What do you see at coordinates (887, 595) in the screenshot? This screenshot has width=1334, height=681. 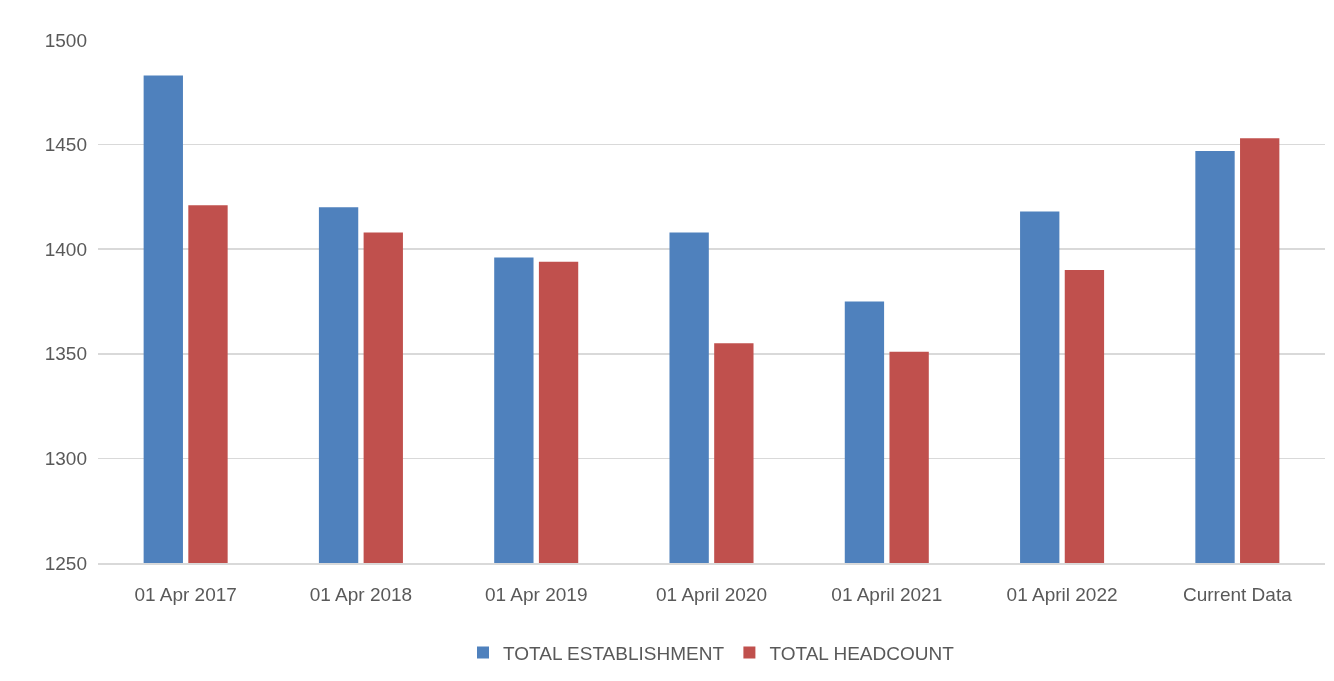 I see `x-tick-label: 01 April 2021` at bounding box center [887, 595].